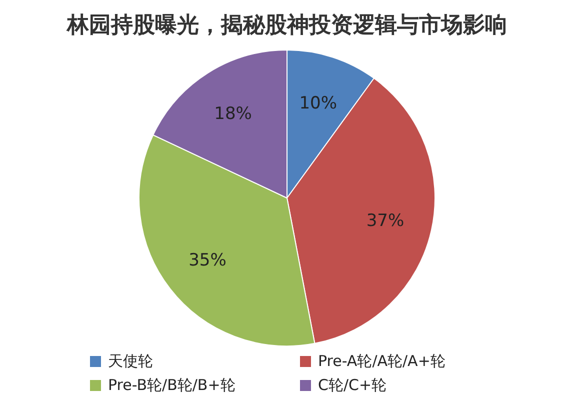 This screenshot has width=574, height=410. What do you see at coordinates (207, 260) in the screenshot?
I see `data-label: 35%` at bounding box center [207, 260].